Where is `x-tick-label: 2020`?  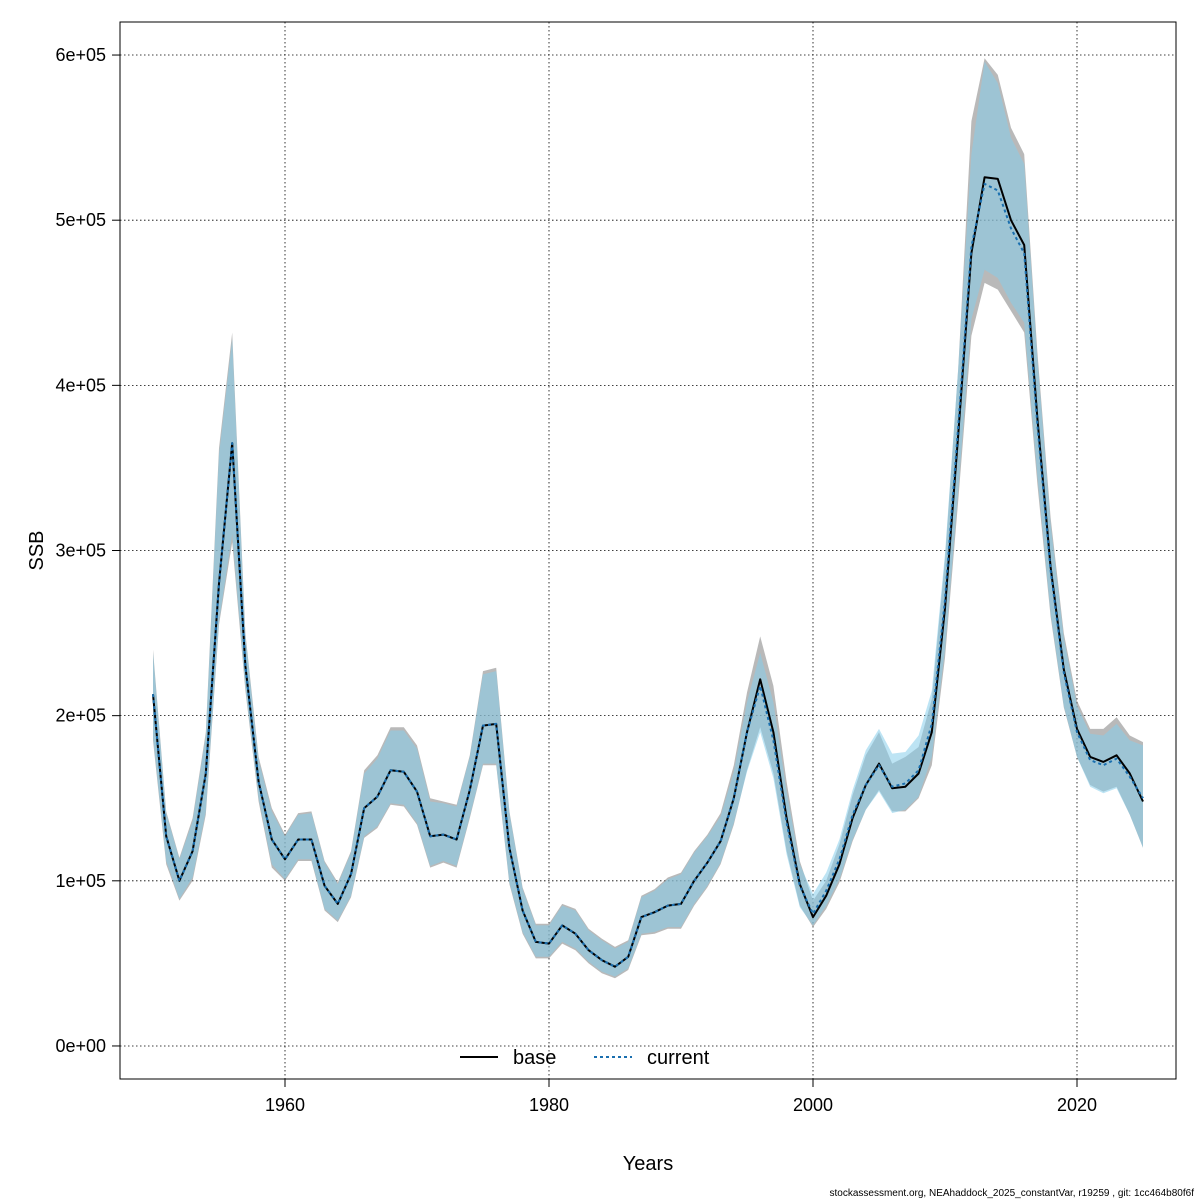
x-tick-label: 2020 is located at coordinates (1077, 1105).